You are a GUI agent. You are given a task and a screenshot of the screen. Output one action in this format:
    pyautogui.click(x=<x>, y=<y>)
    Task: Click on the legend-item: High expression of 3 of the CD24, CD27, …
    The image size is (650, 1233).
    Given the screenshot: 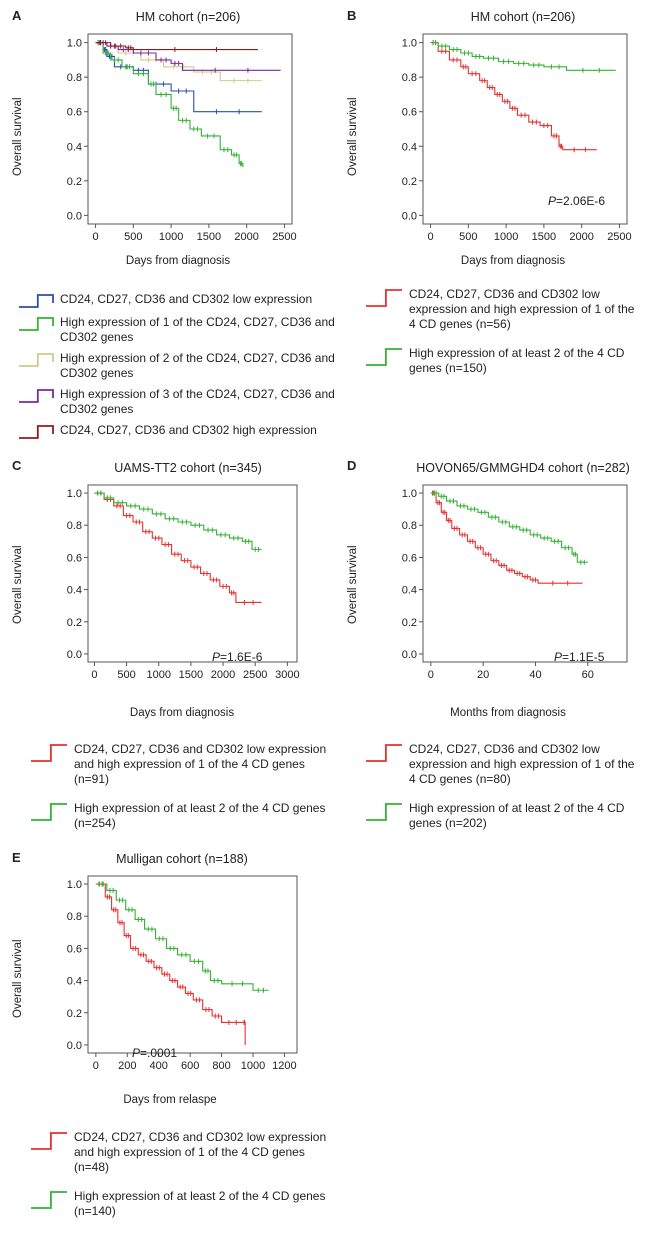 What is the action you would take?
    pyautogui.click(x=183, y=402)
    